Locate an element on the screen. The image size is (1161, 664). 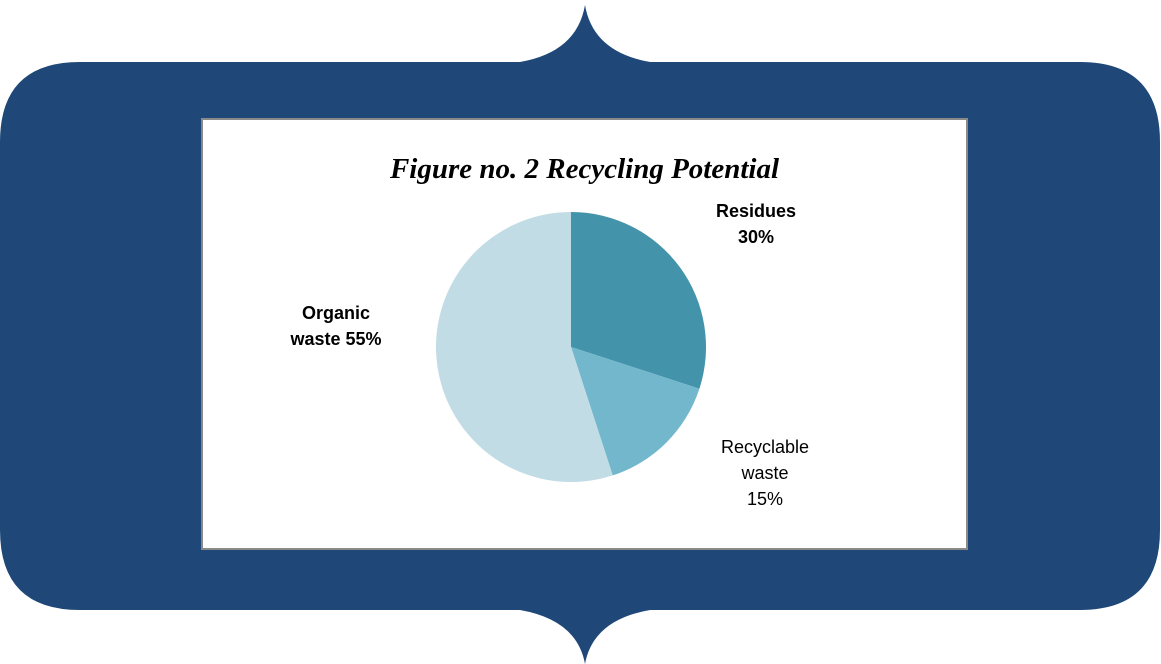
slice-label-recyclable-waste: Recyclable waste 15% is located at coordinates (765, 473).